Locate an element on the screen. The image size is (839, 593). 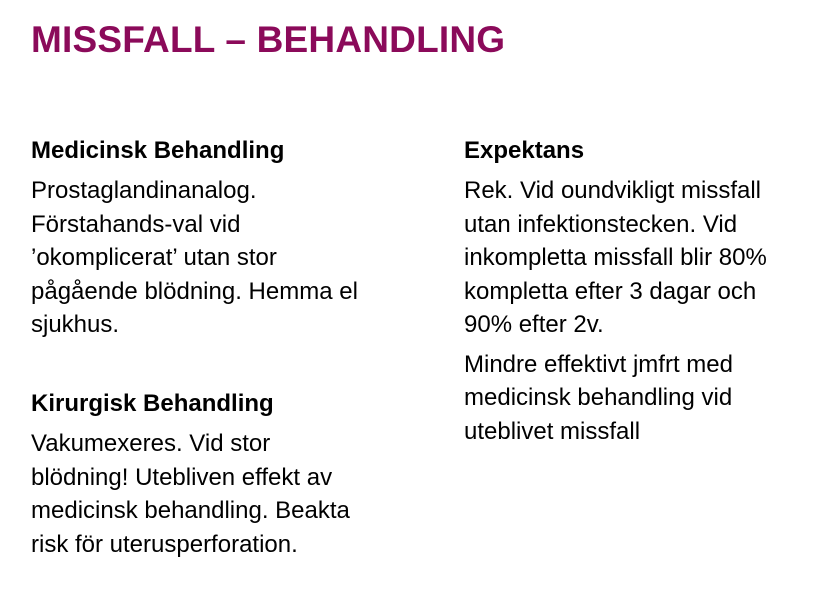
text-line: 90% efter 2v. is located at coordinates (534, 324).